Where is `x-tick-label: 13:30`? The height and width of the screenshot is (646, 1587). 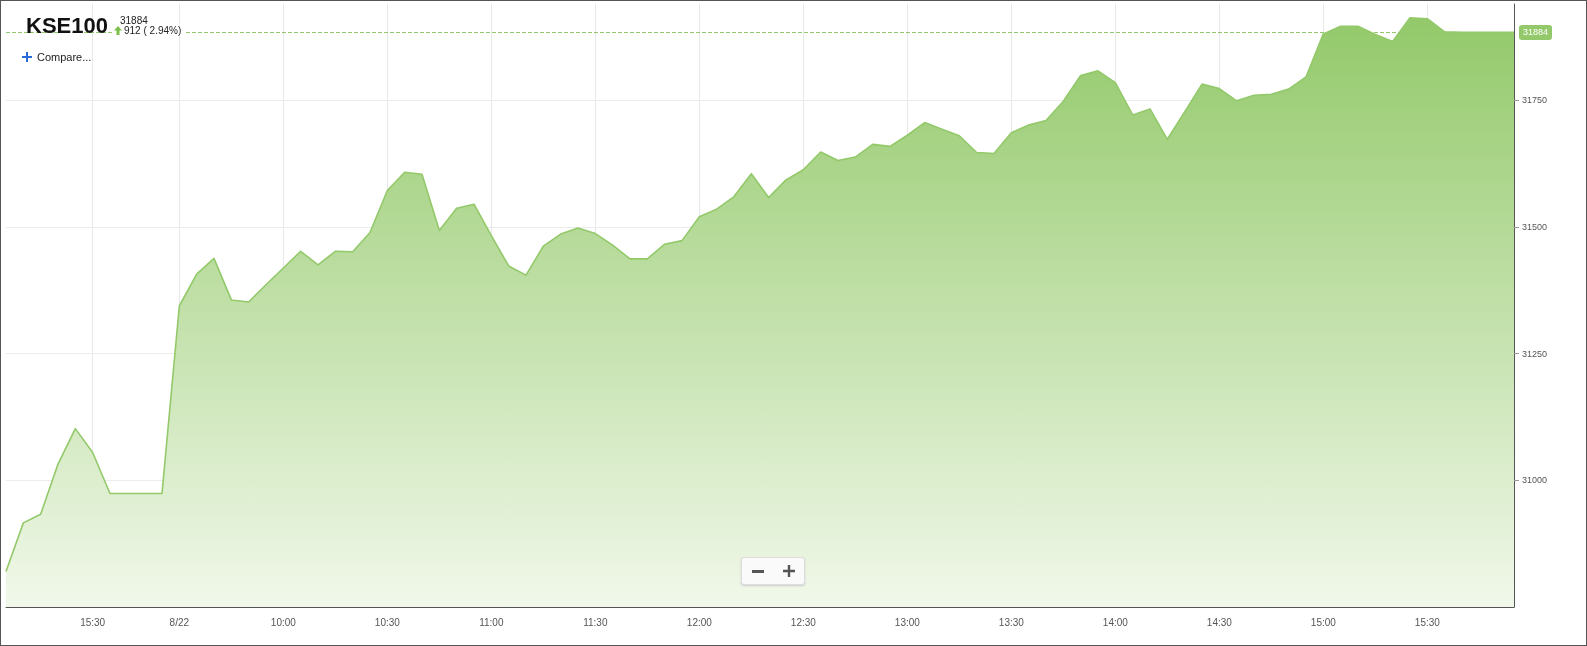
x-tick-label: 13:30 is located at coordinates (1011, 622).